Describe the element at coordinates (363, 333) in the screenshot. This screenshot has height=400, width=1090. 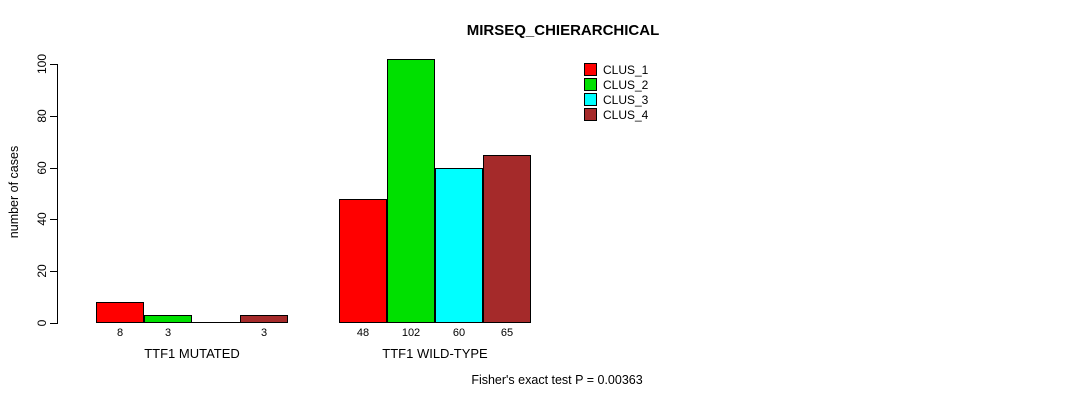
I see `bar-value-label: 48` at that location.